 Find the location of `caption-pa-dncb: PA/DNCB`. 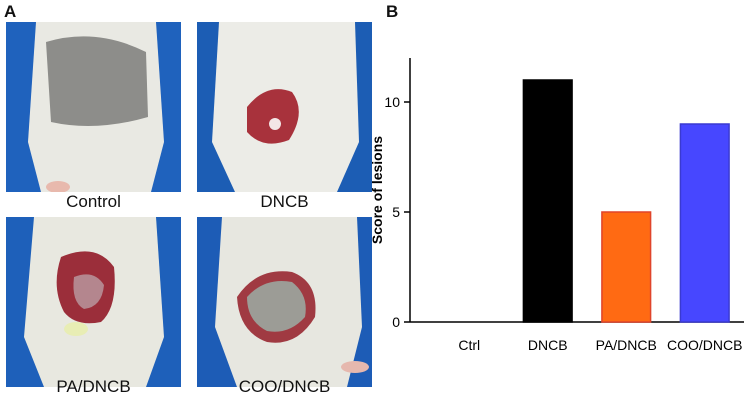

caption-pa-dncb: PA/DNCB is located at coordinates (93, 386).